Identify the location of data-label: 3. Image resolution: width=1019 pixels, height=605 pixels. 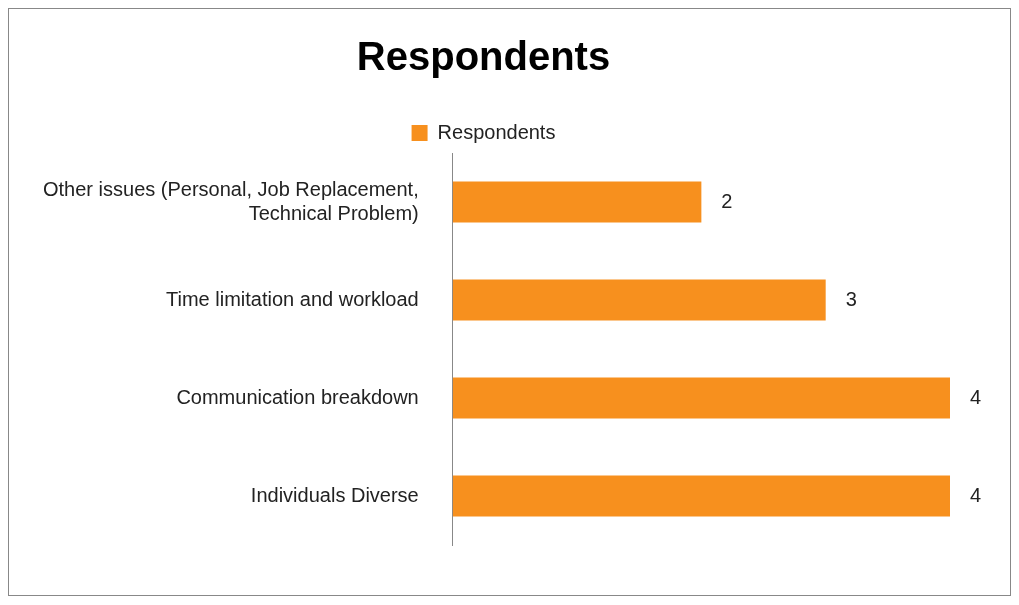
(851, 298).